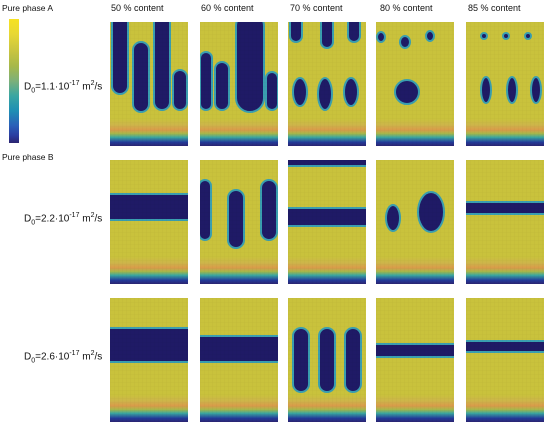 This screenshot has height=433, width=550. What do you see at coordinates (63, 87) in the screenshot?
I see `row-label-1: D0=1.1·10-17 m2/s` at bounding box center [63, 87].